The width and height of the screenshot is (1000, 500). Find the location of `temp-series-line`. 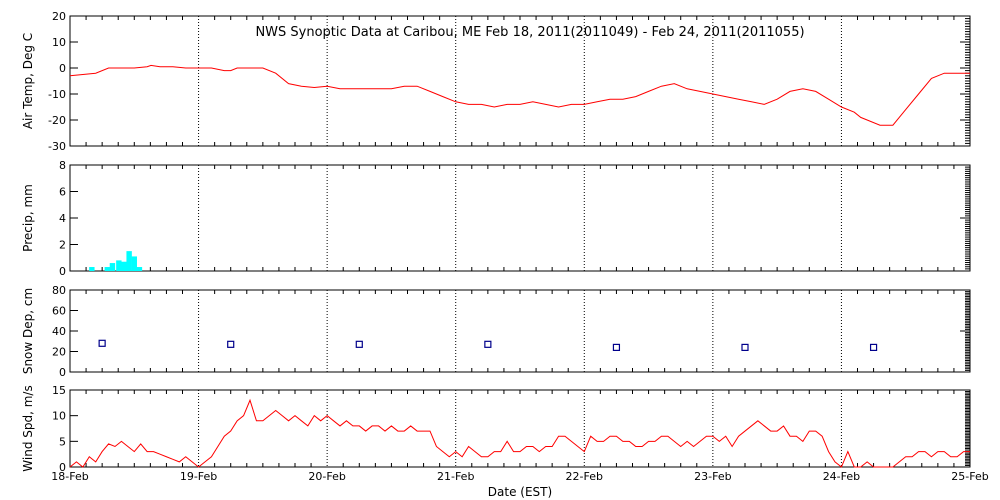

temp-series-line is located at coordinates (519, 95).